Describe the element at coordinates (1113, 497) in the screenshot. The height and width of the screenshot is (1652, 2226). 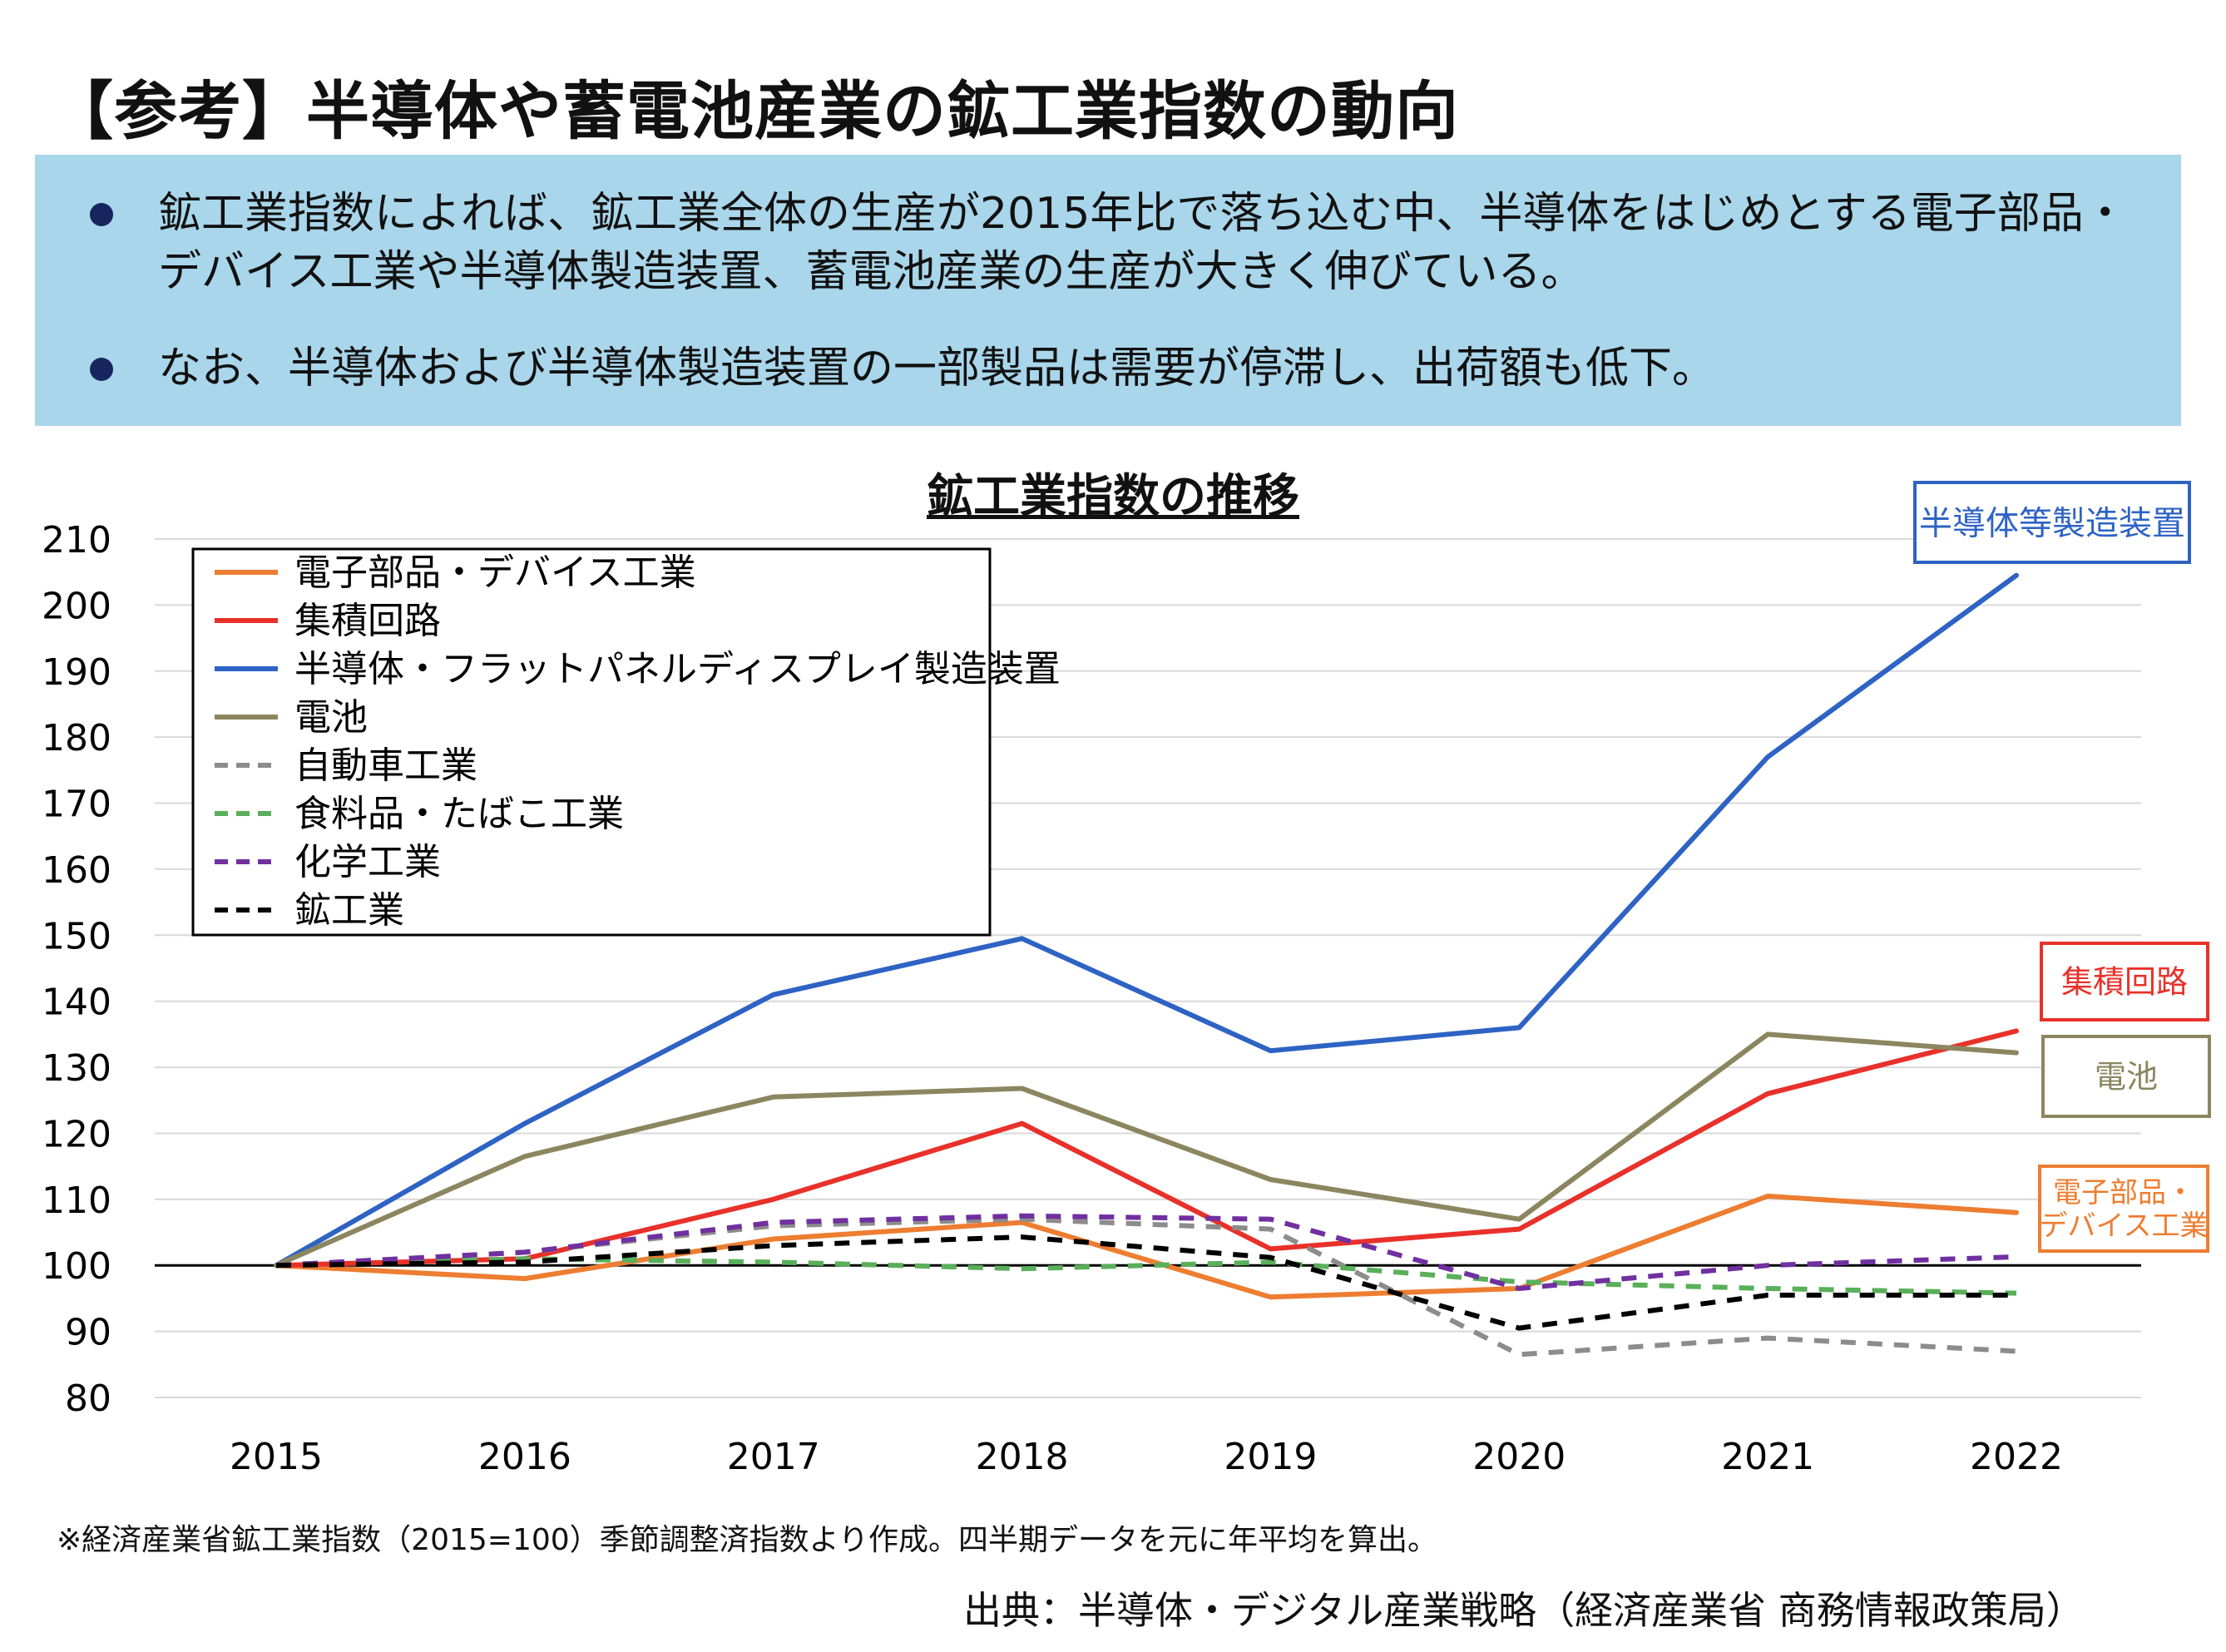
I see `chart-title: 鉱工業指数の推移` at that location.